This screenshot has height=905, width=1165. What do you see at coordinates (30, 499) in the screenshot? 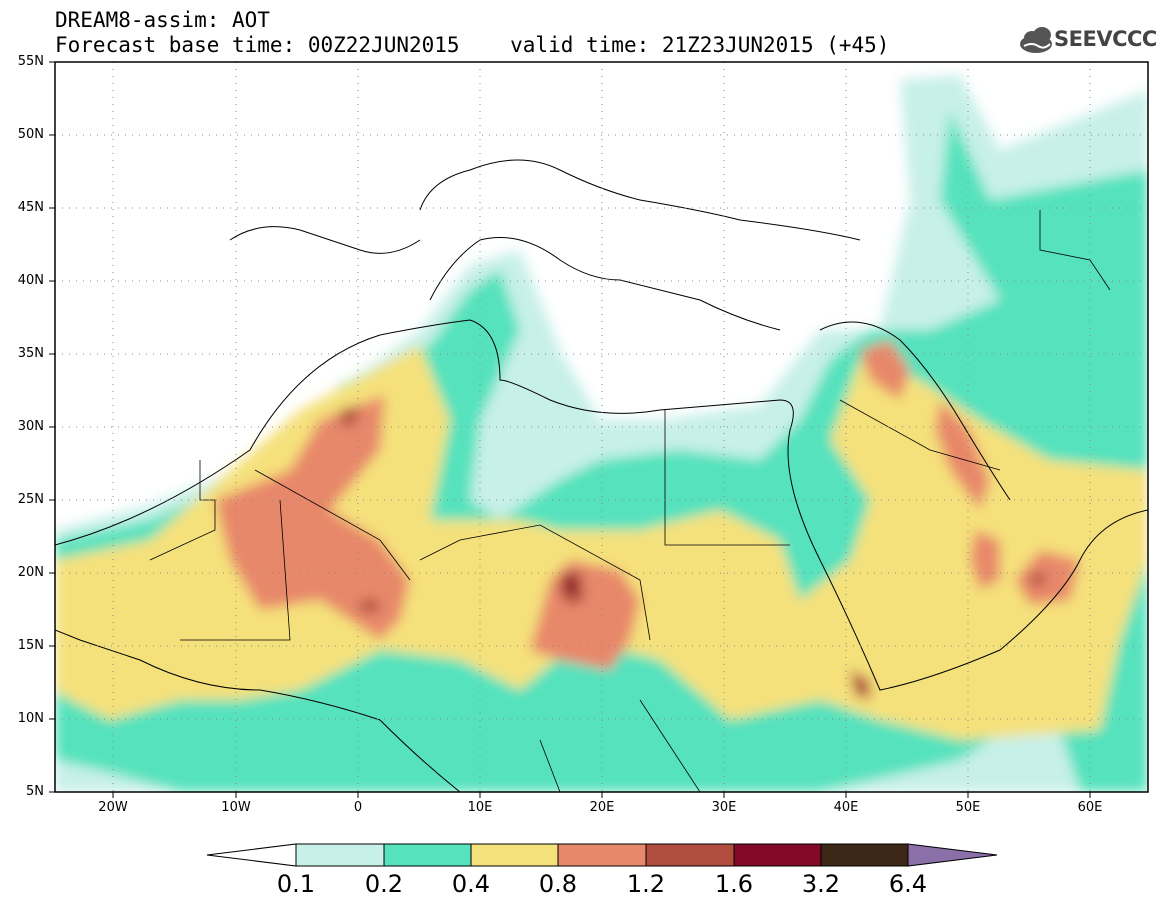
I see `lat-label-25n: 25N` at bounding box center [30, 499].